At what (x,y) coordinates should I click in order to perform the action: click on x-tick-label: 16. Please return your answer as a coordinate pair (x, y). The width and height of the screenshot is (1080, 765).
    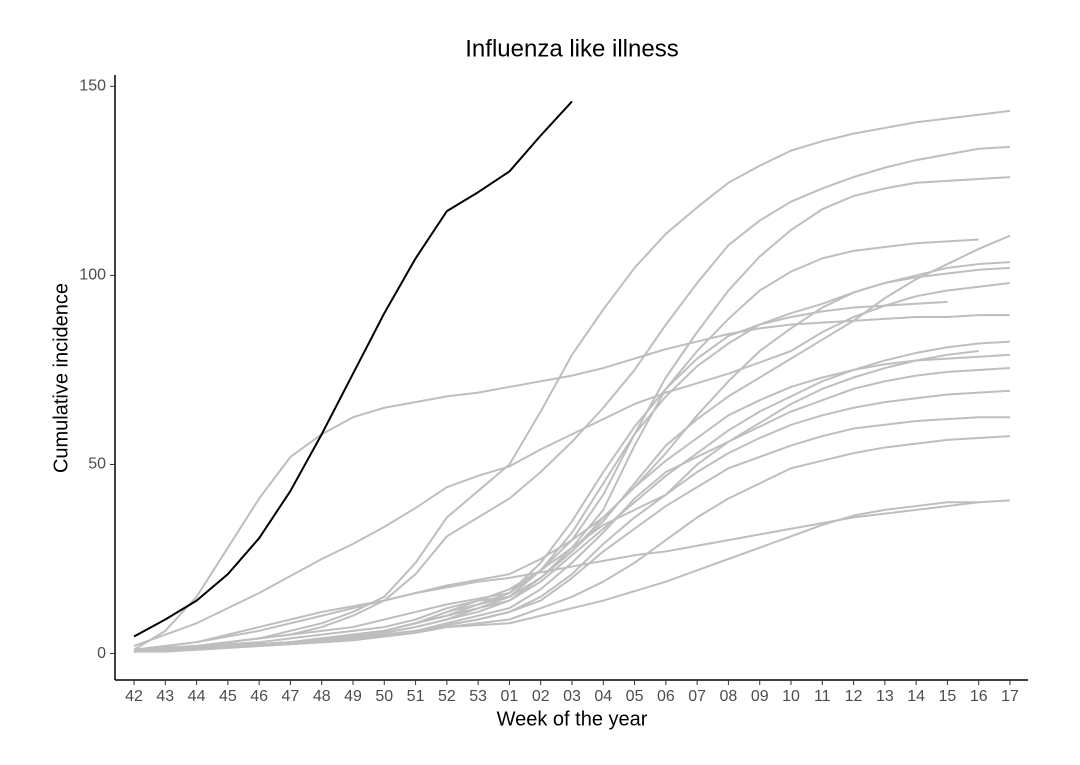
    Looking at the image, I should click on (979, 696).